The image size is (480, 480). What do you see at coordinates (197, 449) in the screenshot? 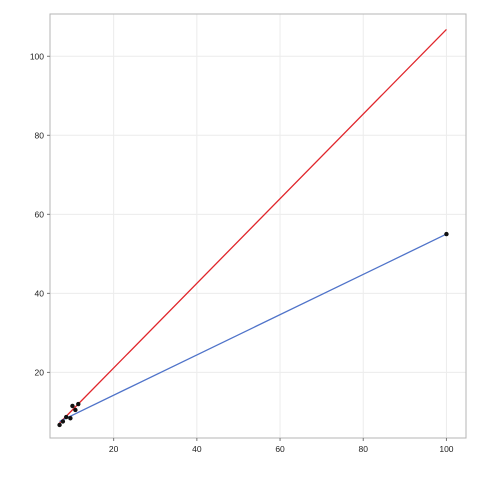
I see `x-tick-label: 40` at bounding box center [197, 449].